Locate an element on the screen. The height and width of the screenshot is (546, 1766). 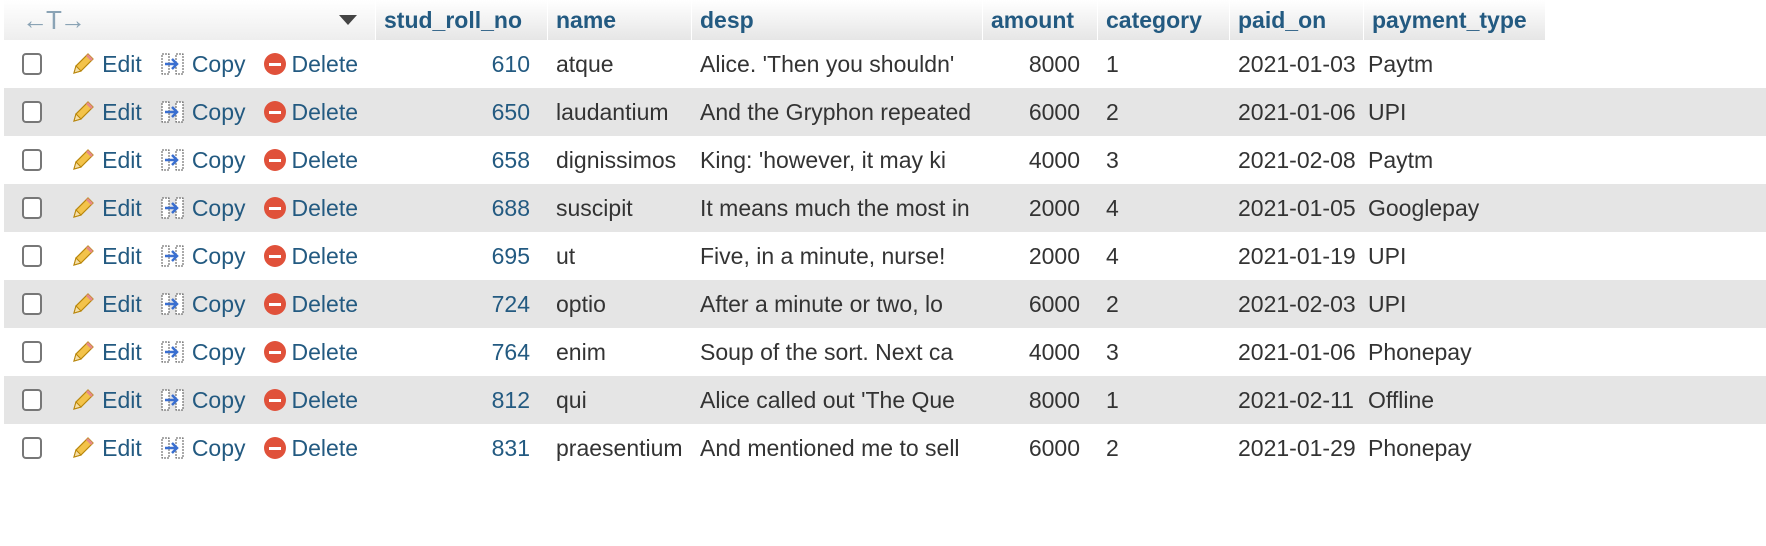
cell-paid-on: 2021-02-03 is located at coordinates (1297, 303).